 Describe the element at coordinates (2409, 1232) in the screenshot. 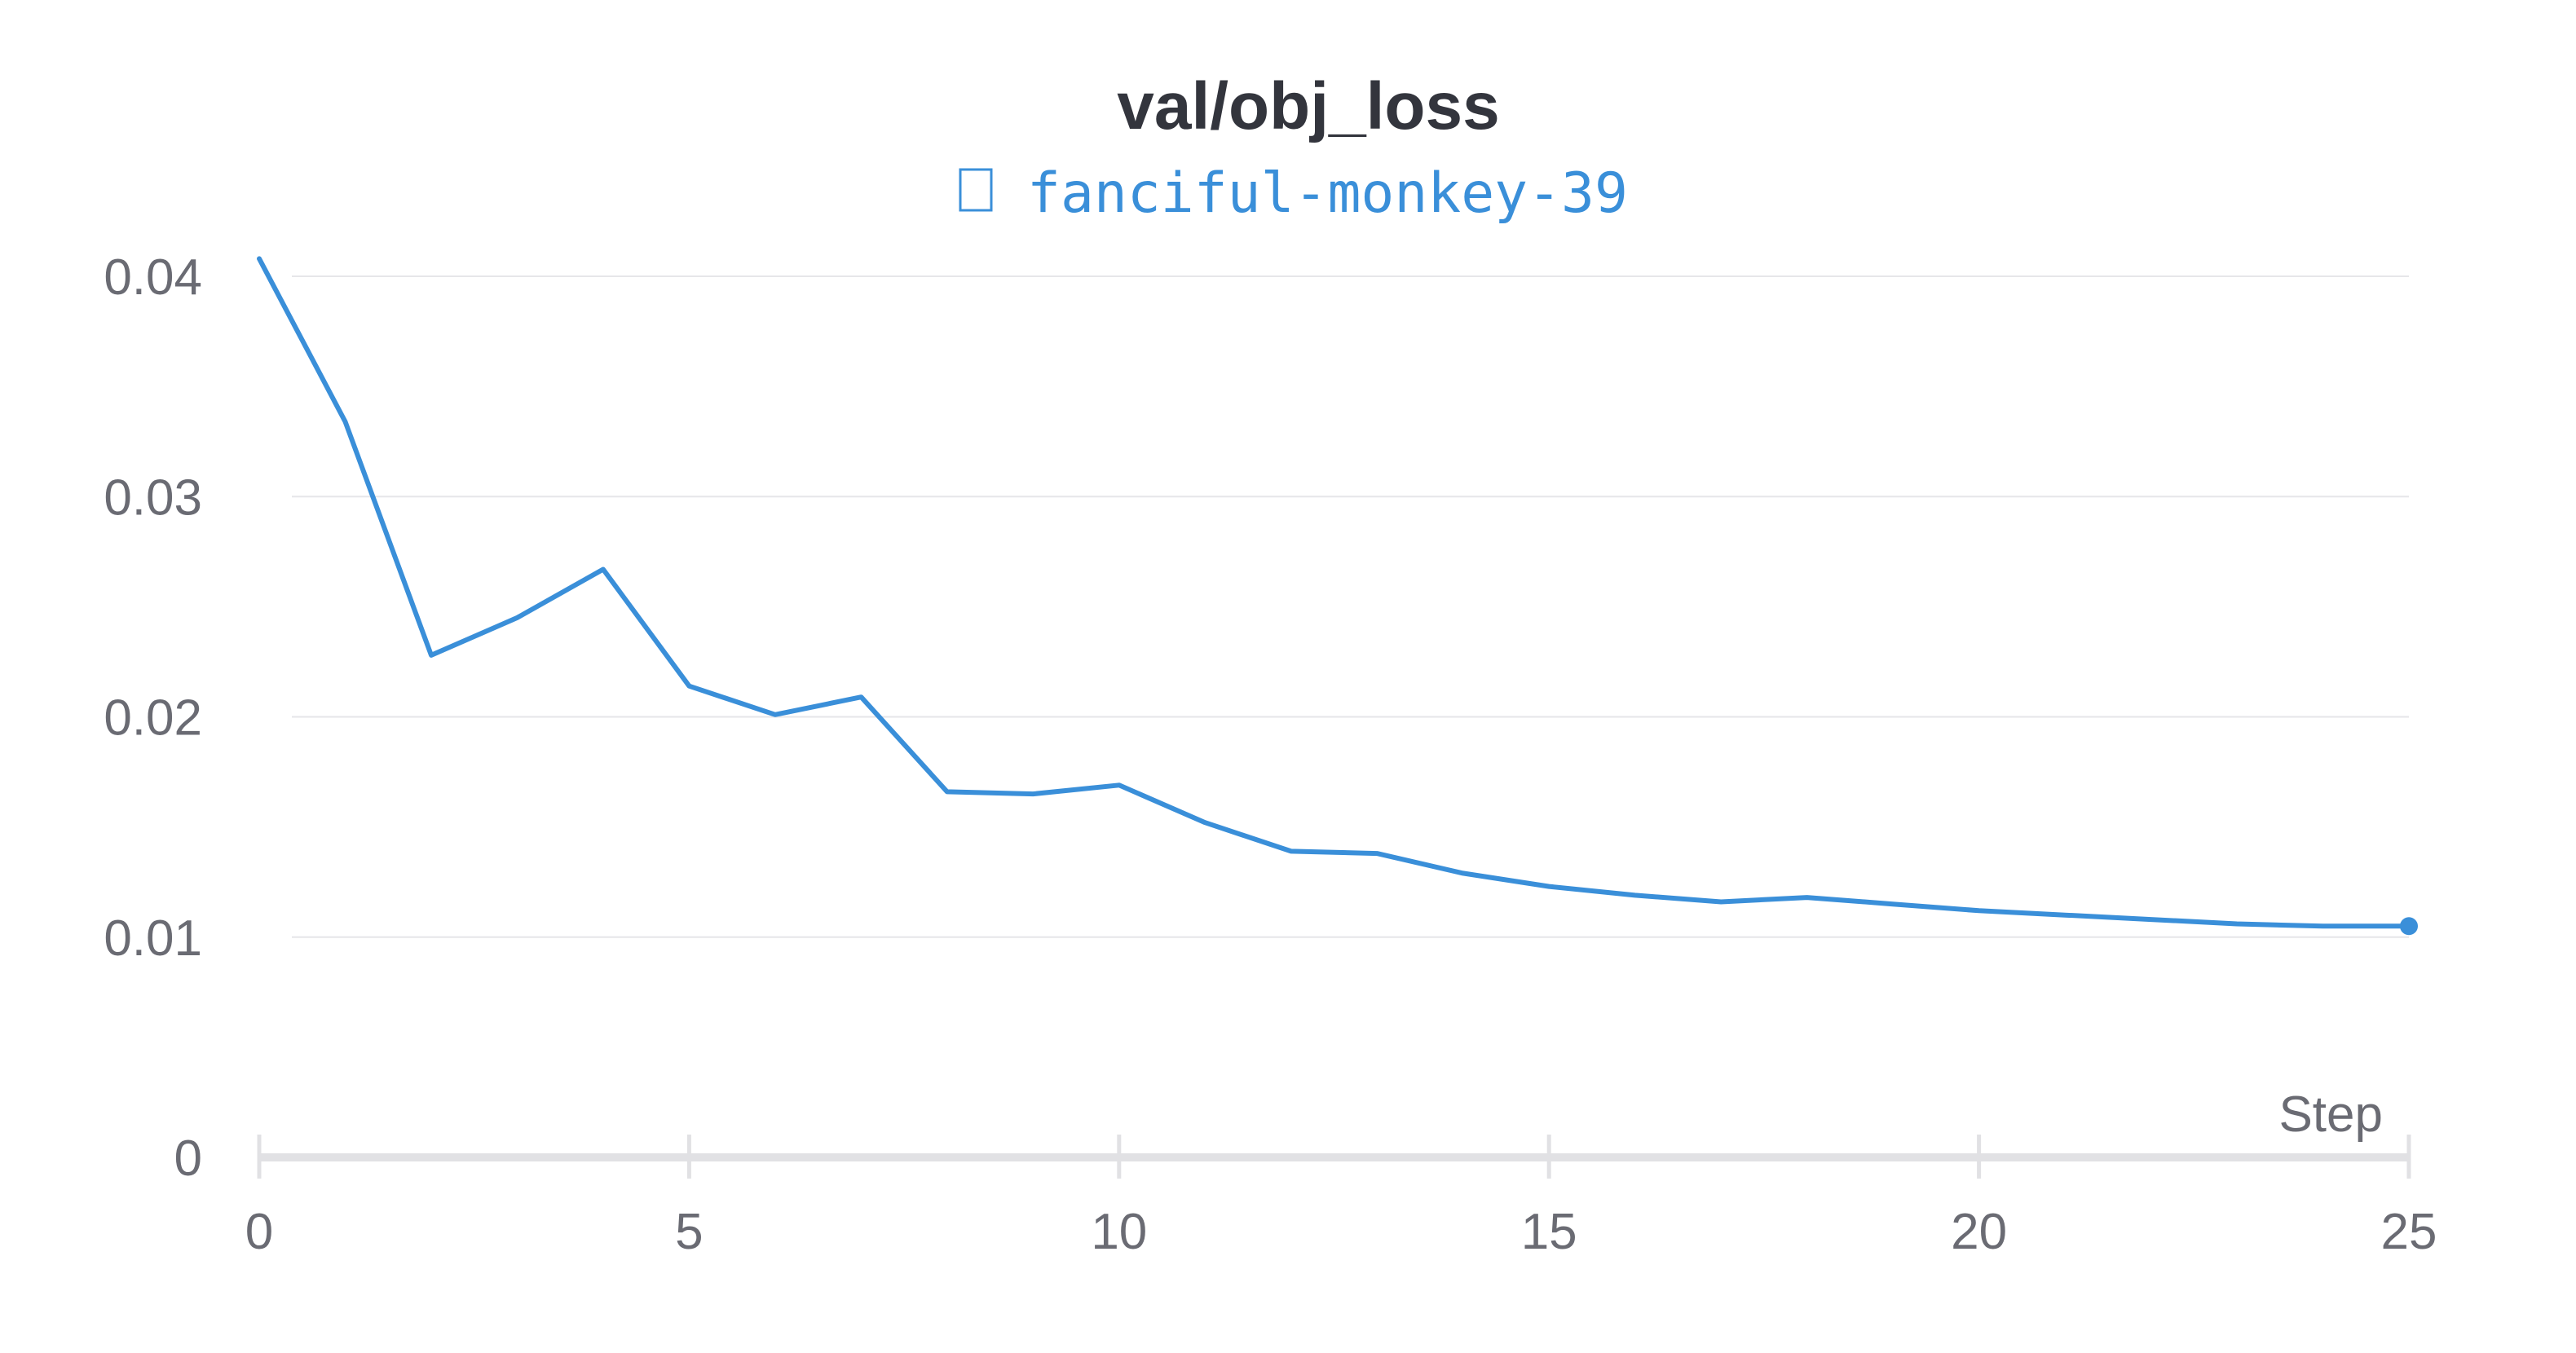

I see `x-tick-label: 25` at that location.